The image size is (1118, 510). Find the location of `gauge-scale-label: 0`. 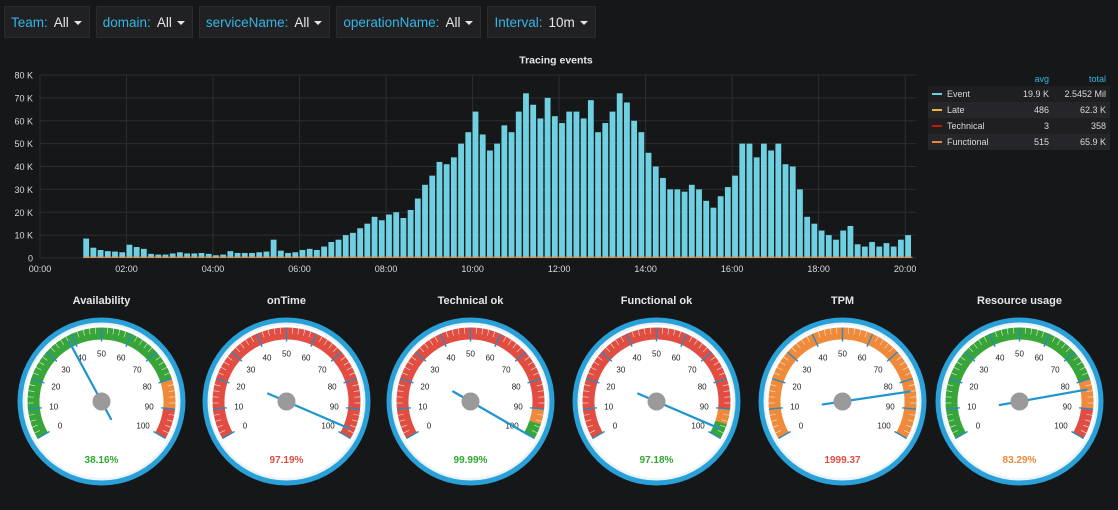

gauge-scale-label: 0 is located at coordinates (429, 426).